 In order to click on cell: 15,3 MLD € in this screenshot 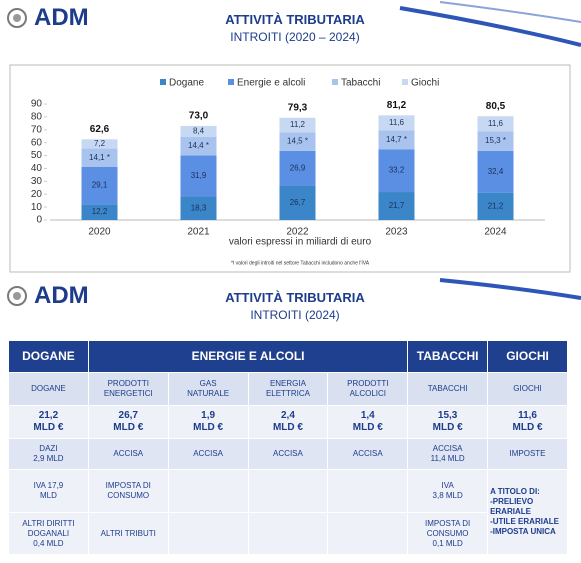, I will do `click(448, 422)`.